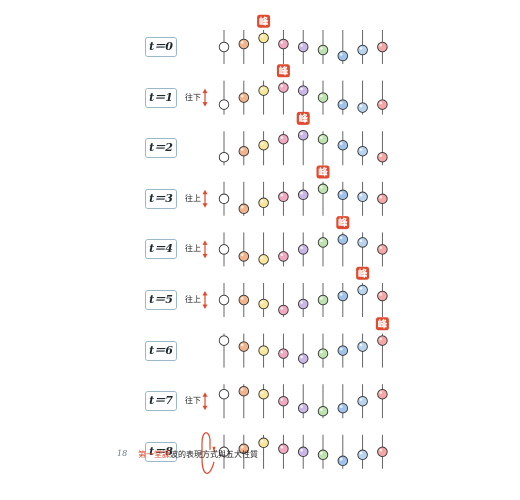 The width and height of the screenshot is (520, 500). What do you see at coordinates (161, 350) in the screenshot?
I see `time-label: t＝6` at bounding box center [161, 350].